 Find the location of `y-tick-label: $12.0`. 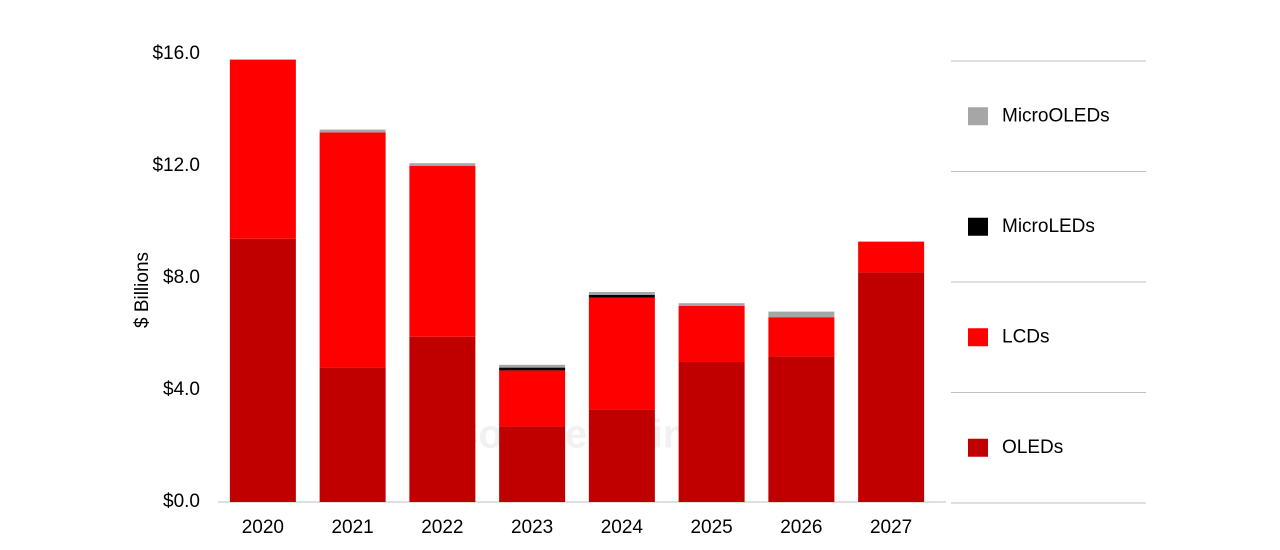

y-tick-label: $12.0 is located at coordinates (176, 165).